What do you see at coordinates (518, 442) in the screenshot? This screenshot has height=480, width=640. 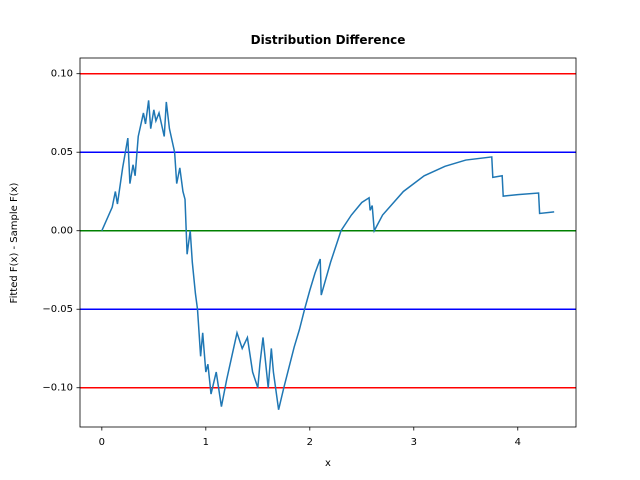 I see `x-tick-label: 4` at bounding box center [518, 442].